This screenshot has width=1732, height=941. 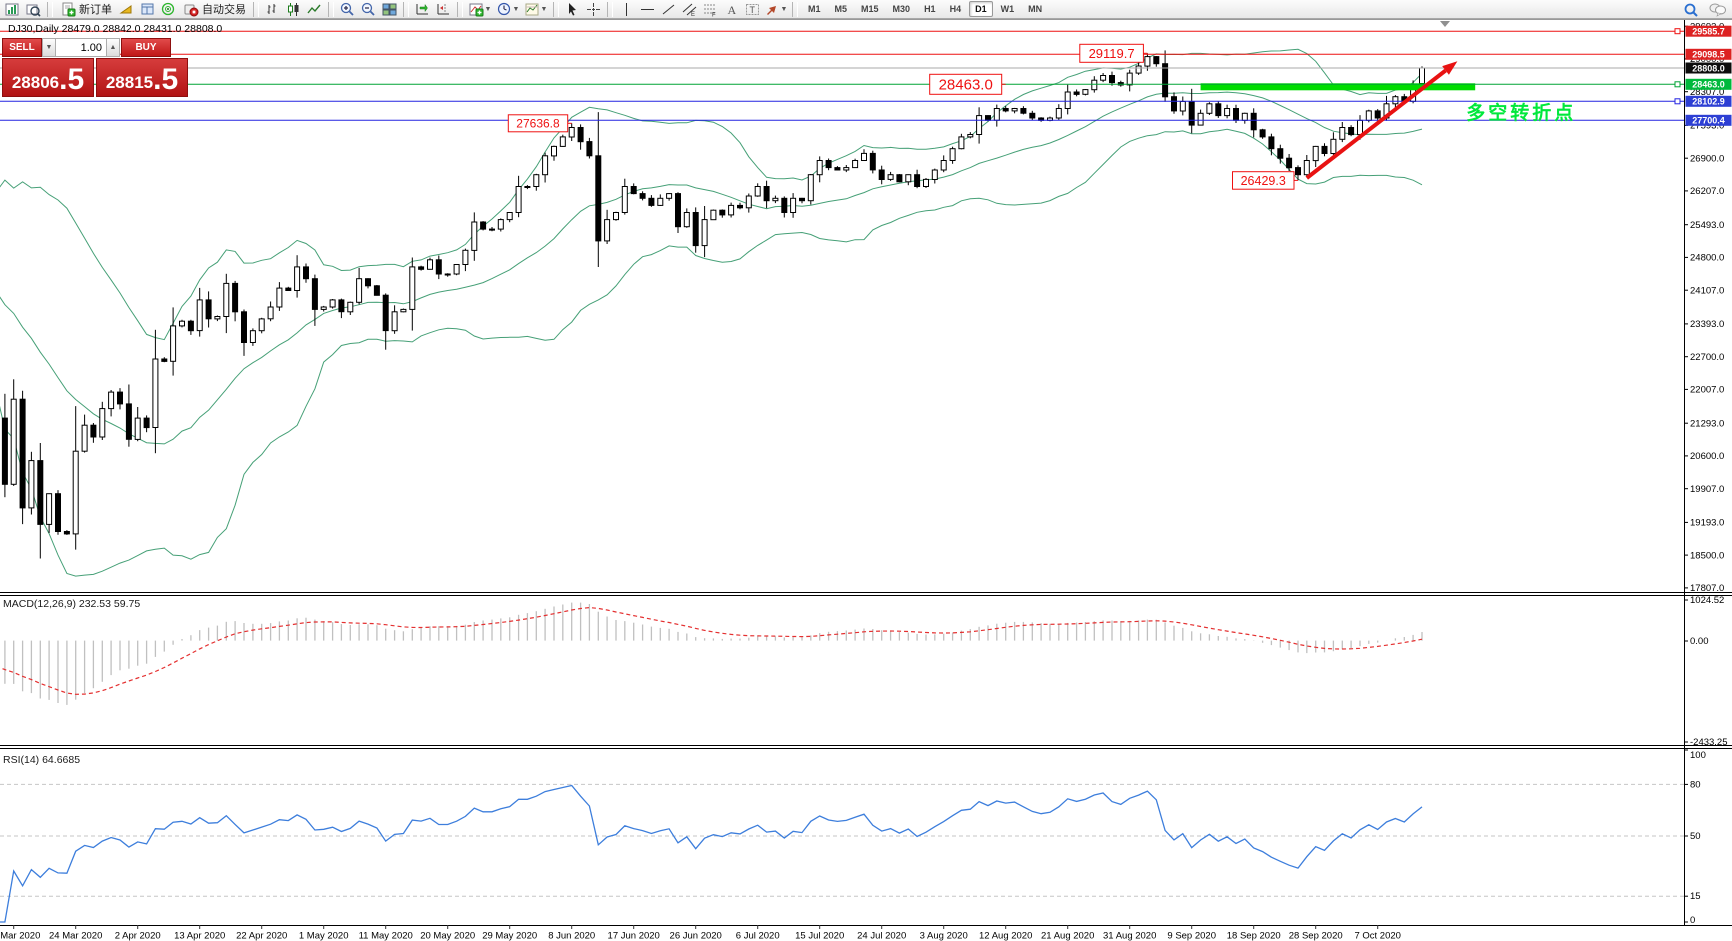 What do you see at coordinates (1698, 755) in the screenshot?
I see `svg-text: 100` at bounding box center [1698, 755].